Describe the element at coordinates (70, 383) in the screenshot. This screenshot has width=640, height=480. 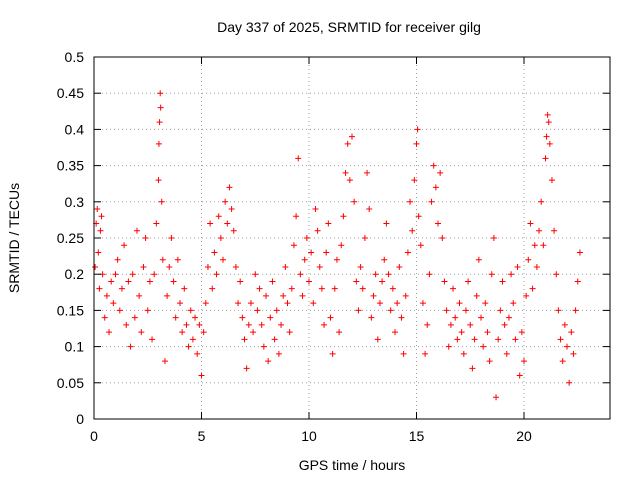
I see `y-tick-label: 0.05` at that location.